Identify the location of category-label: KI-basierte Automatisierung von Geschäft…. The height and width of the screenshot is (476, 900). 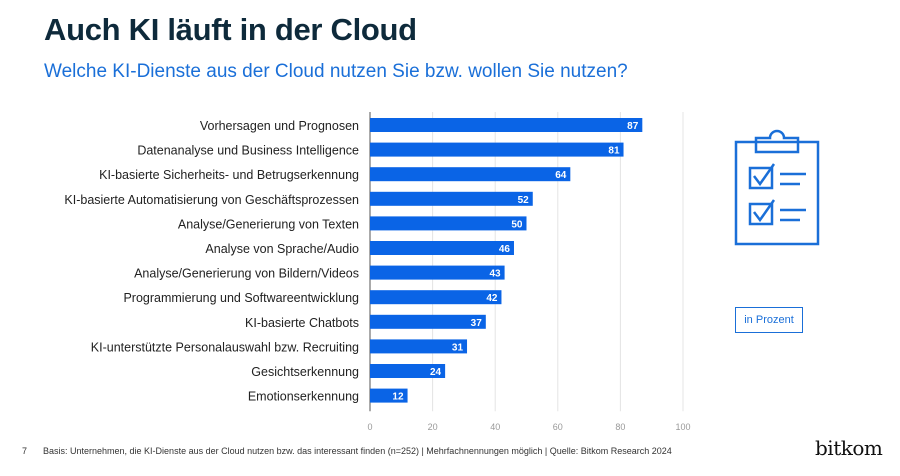
(211, 200).